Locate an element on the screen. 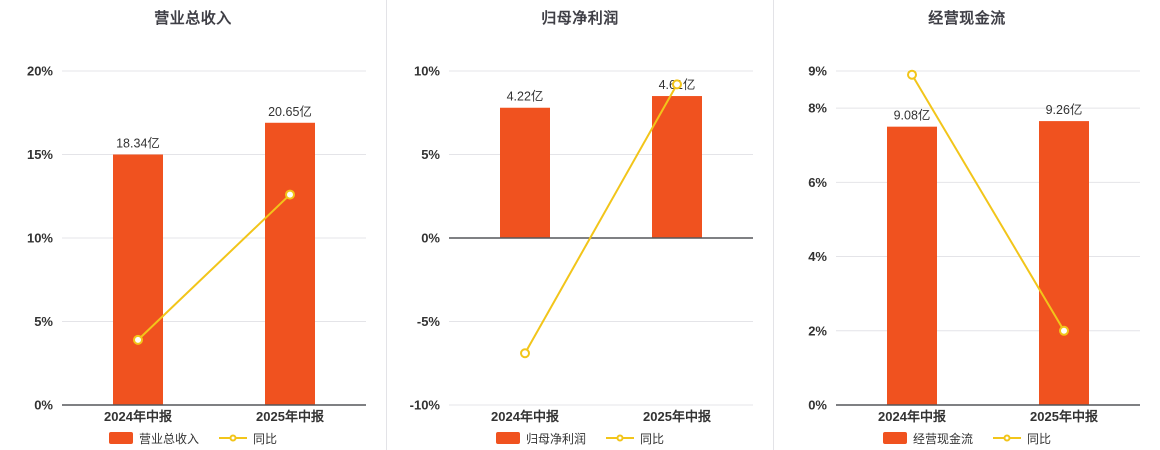 The image size is (1160, 450). svg-text: 9% is located at coordinates (817, 71).